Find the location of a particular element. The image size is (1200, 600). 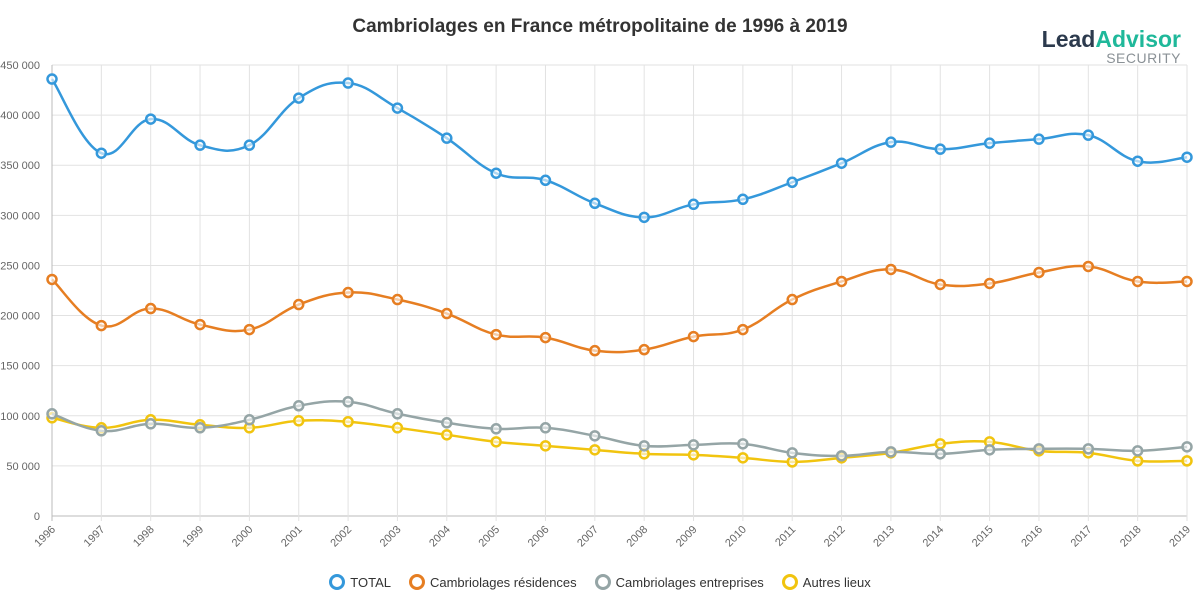

y-tick-label: 300 000 is located at coordinates (20, 216).